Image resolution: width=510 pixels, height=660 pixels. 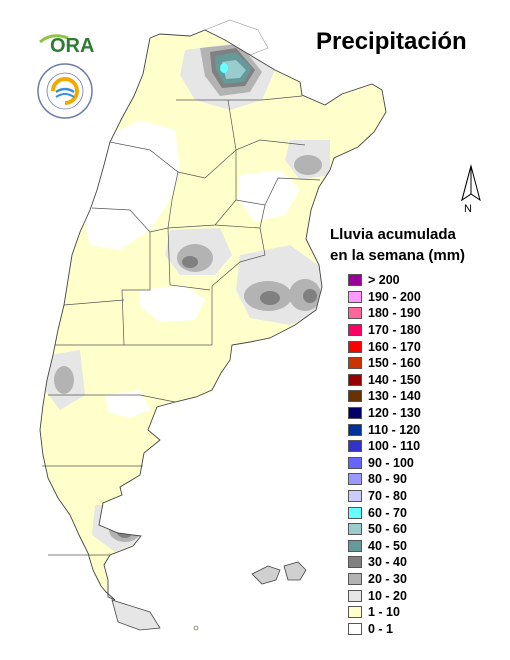 I want to click on legend-item: 110 - 120, so click(x=384, y=429).